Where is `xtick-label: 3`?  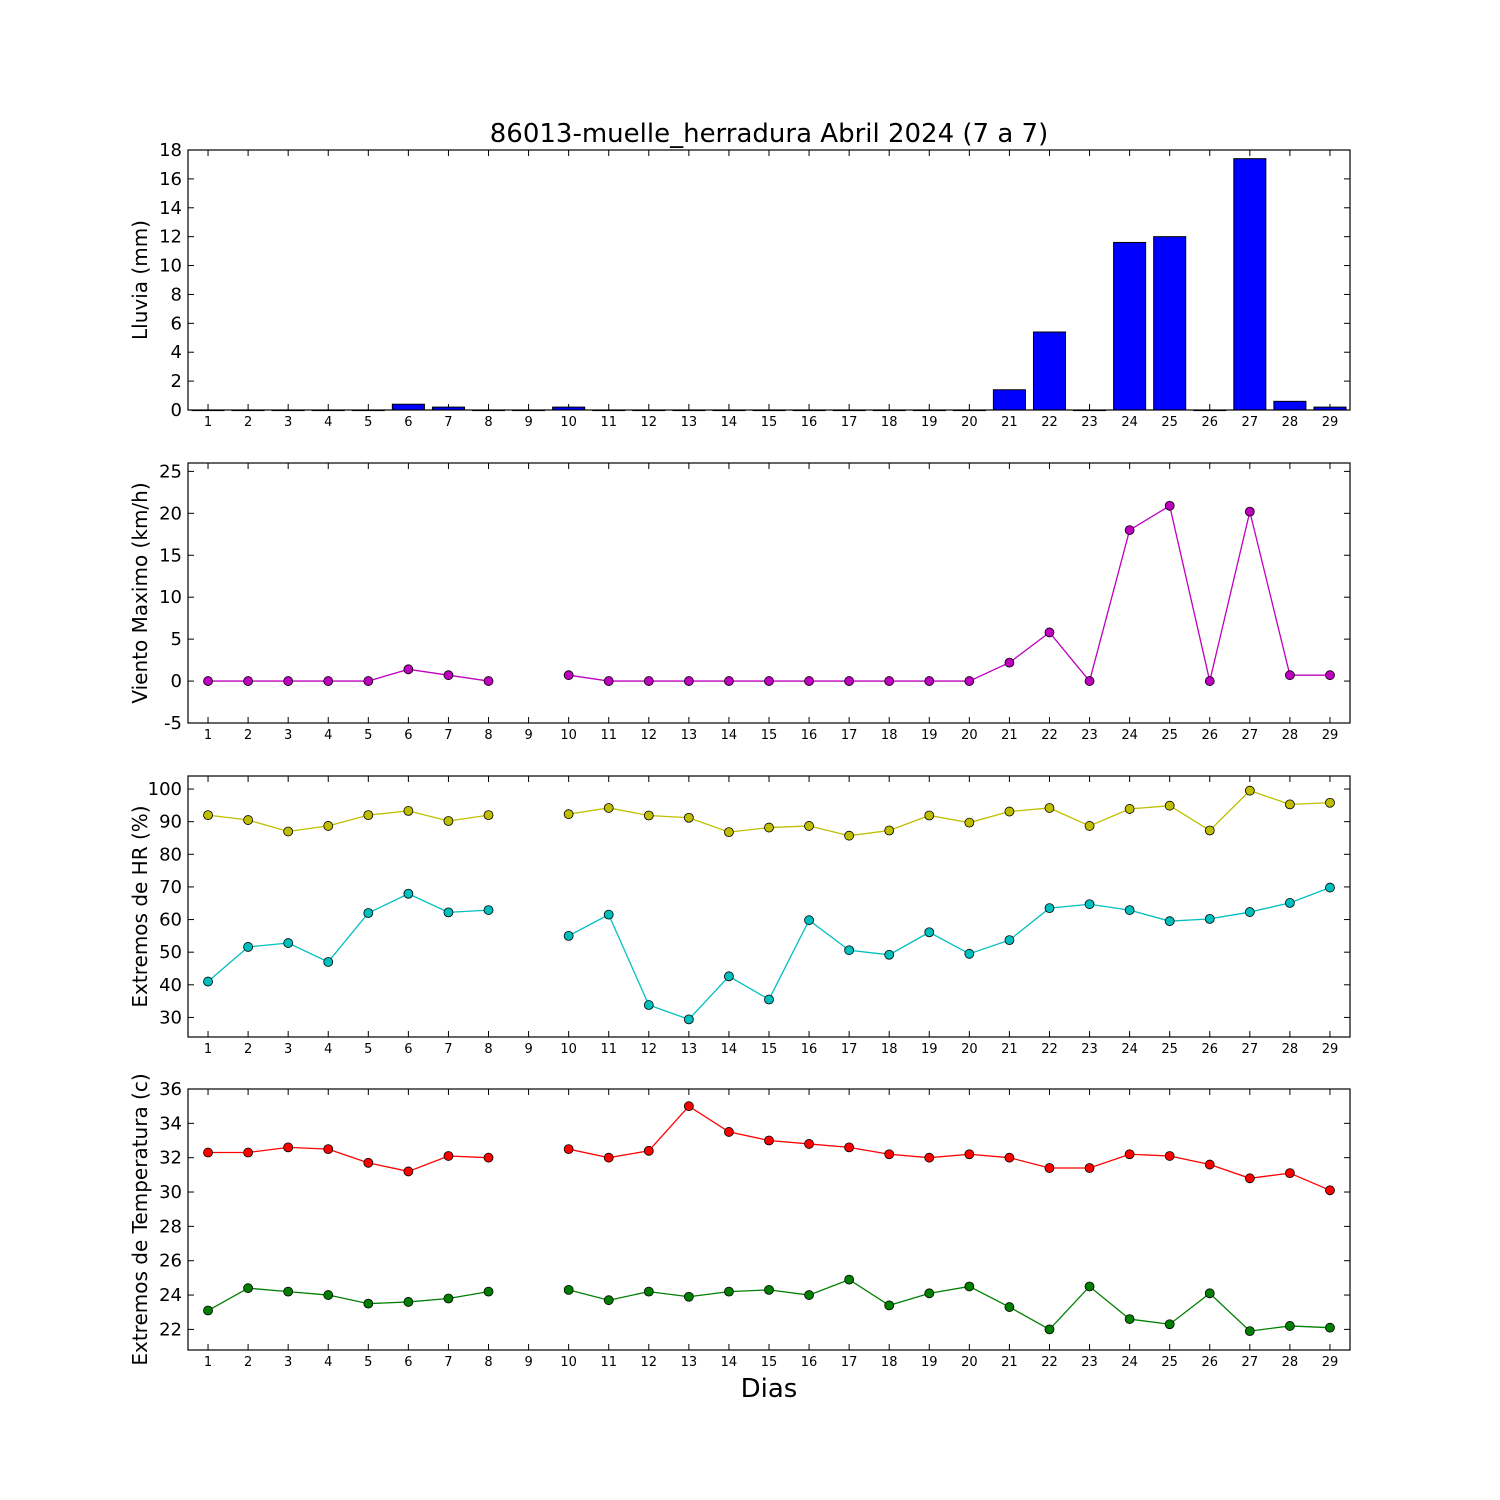 xtick-label: 3 is located at coordinates (288, 1362).